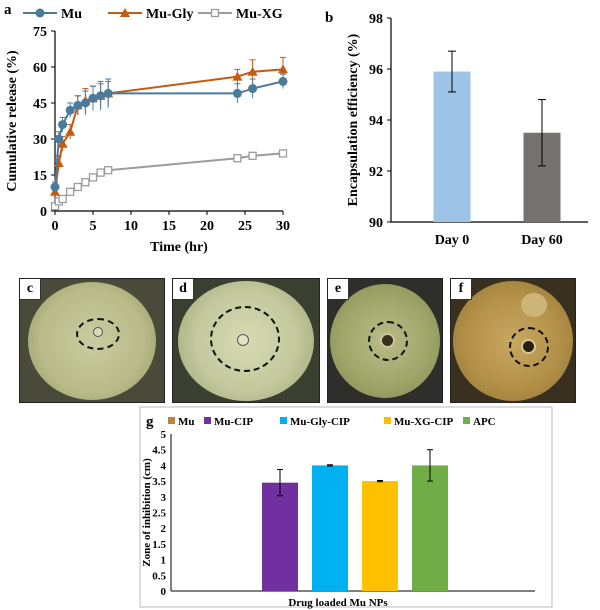  Describe the element at coordinates (55, 226) in the screenshot. I see `x-tick-label: 0` at that location.